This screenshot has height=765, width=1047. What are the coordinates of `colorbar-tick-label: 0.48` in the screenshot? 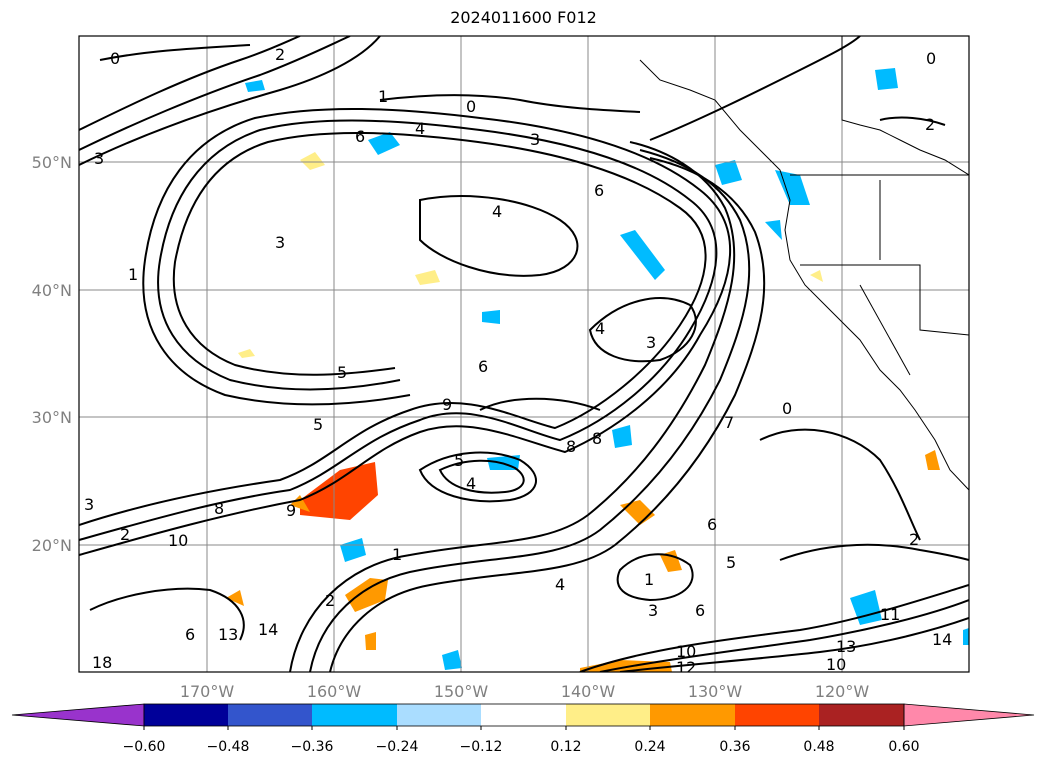 It's located at (818, 747).